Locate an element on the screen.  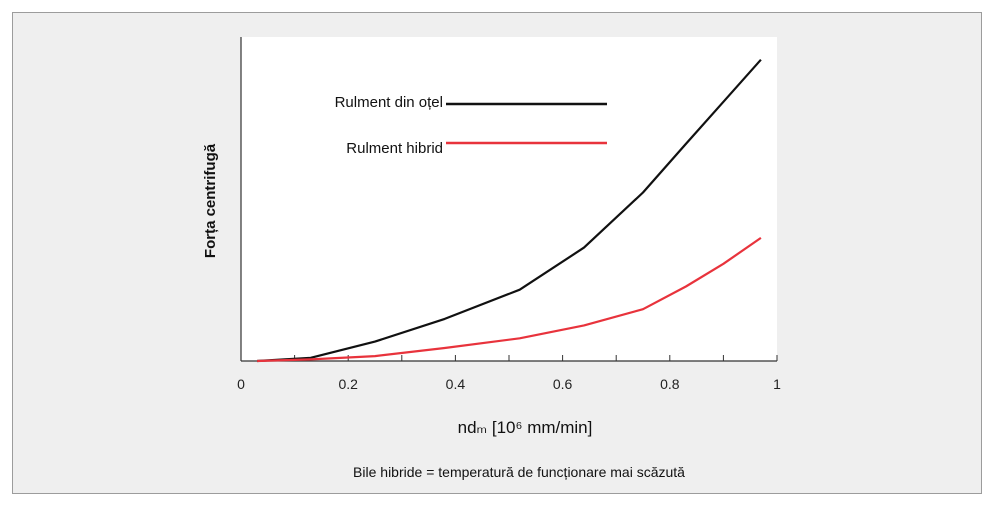
legend: Rulment din oțel Rulment hibrid is located at coordinates (471, 125).